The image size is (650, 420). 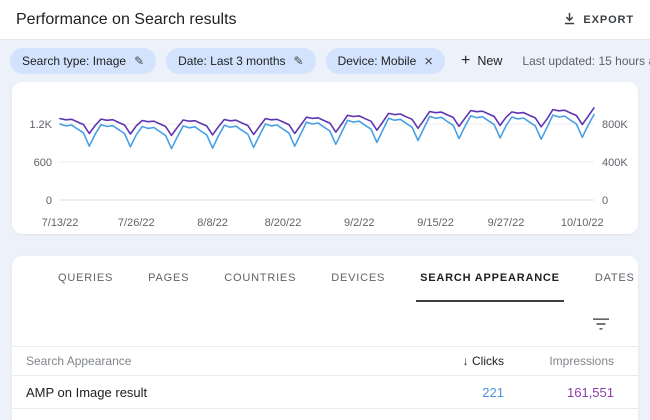 I want to click on cell-search-appearance: AMP on Image result, so click(x=87, y=392).